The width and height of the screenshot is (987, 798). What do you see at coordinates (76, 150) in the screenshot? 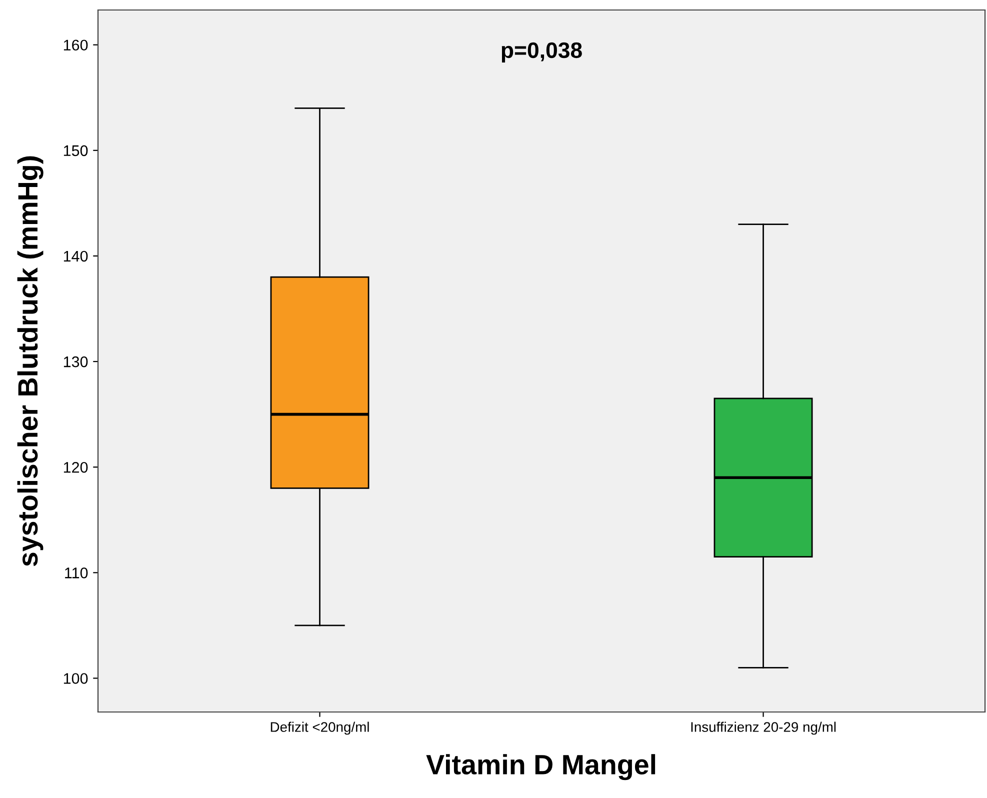
I see `y-tick-label: 150` at bounding box center [76, 150].